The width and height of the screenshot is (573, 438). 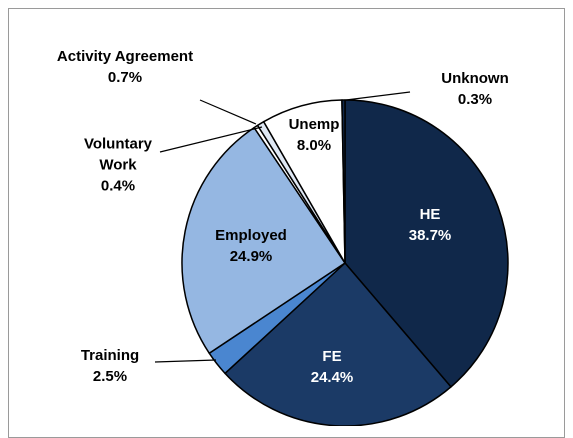 What do you see at coordinates (314, 135) in the screenshot?
I see `slice-label: Unemp 8.0%` at bounding box center [314, 135].